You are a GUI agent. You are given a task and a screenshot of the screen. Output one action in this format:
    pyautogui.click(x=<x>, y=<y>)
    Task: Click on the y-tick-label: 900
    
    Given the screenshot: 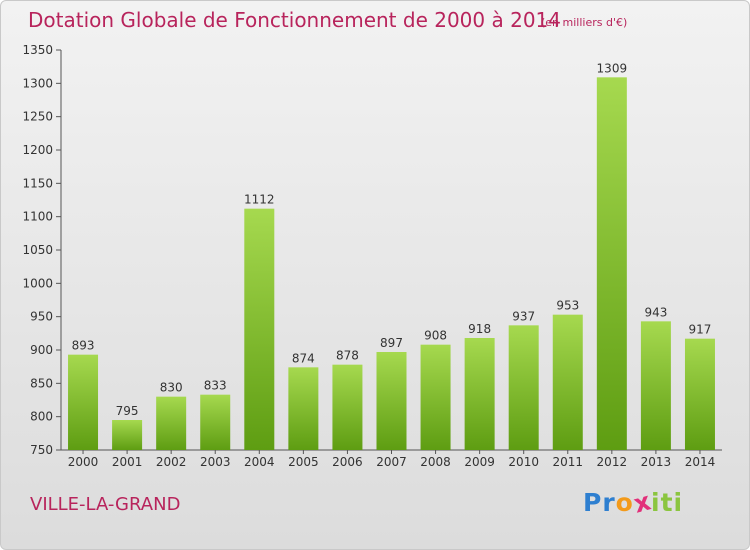 What is the action you would take?
    pyautogui.click(x=41, y=350)
    